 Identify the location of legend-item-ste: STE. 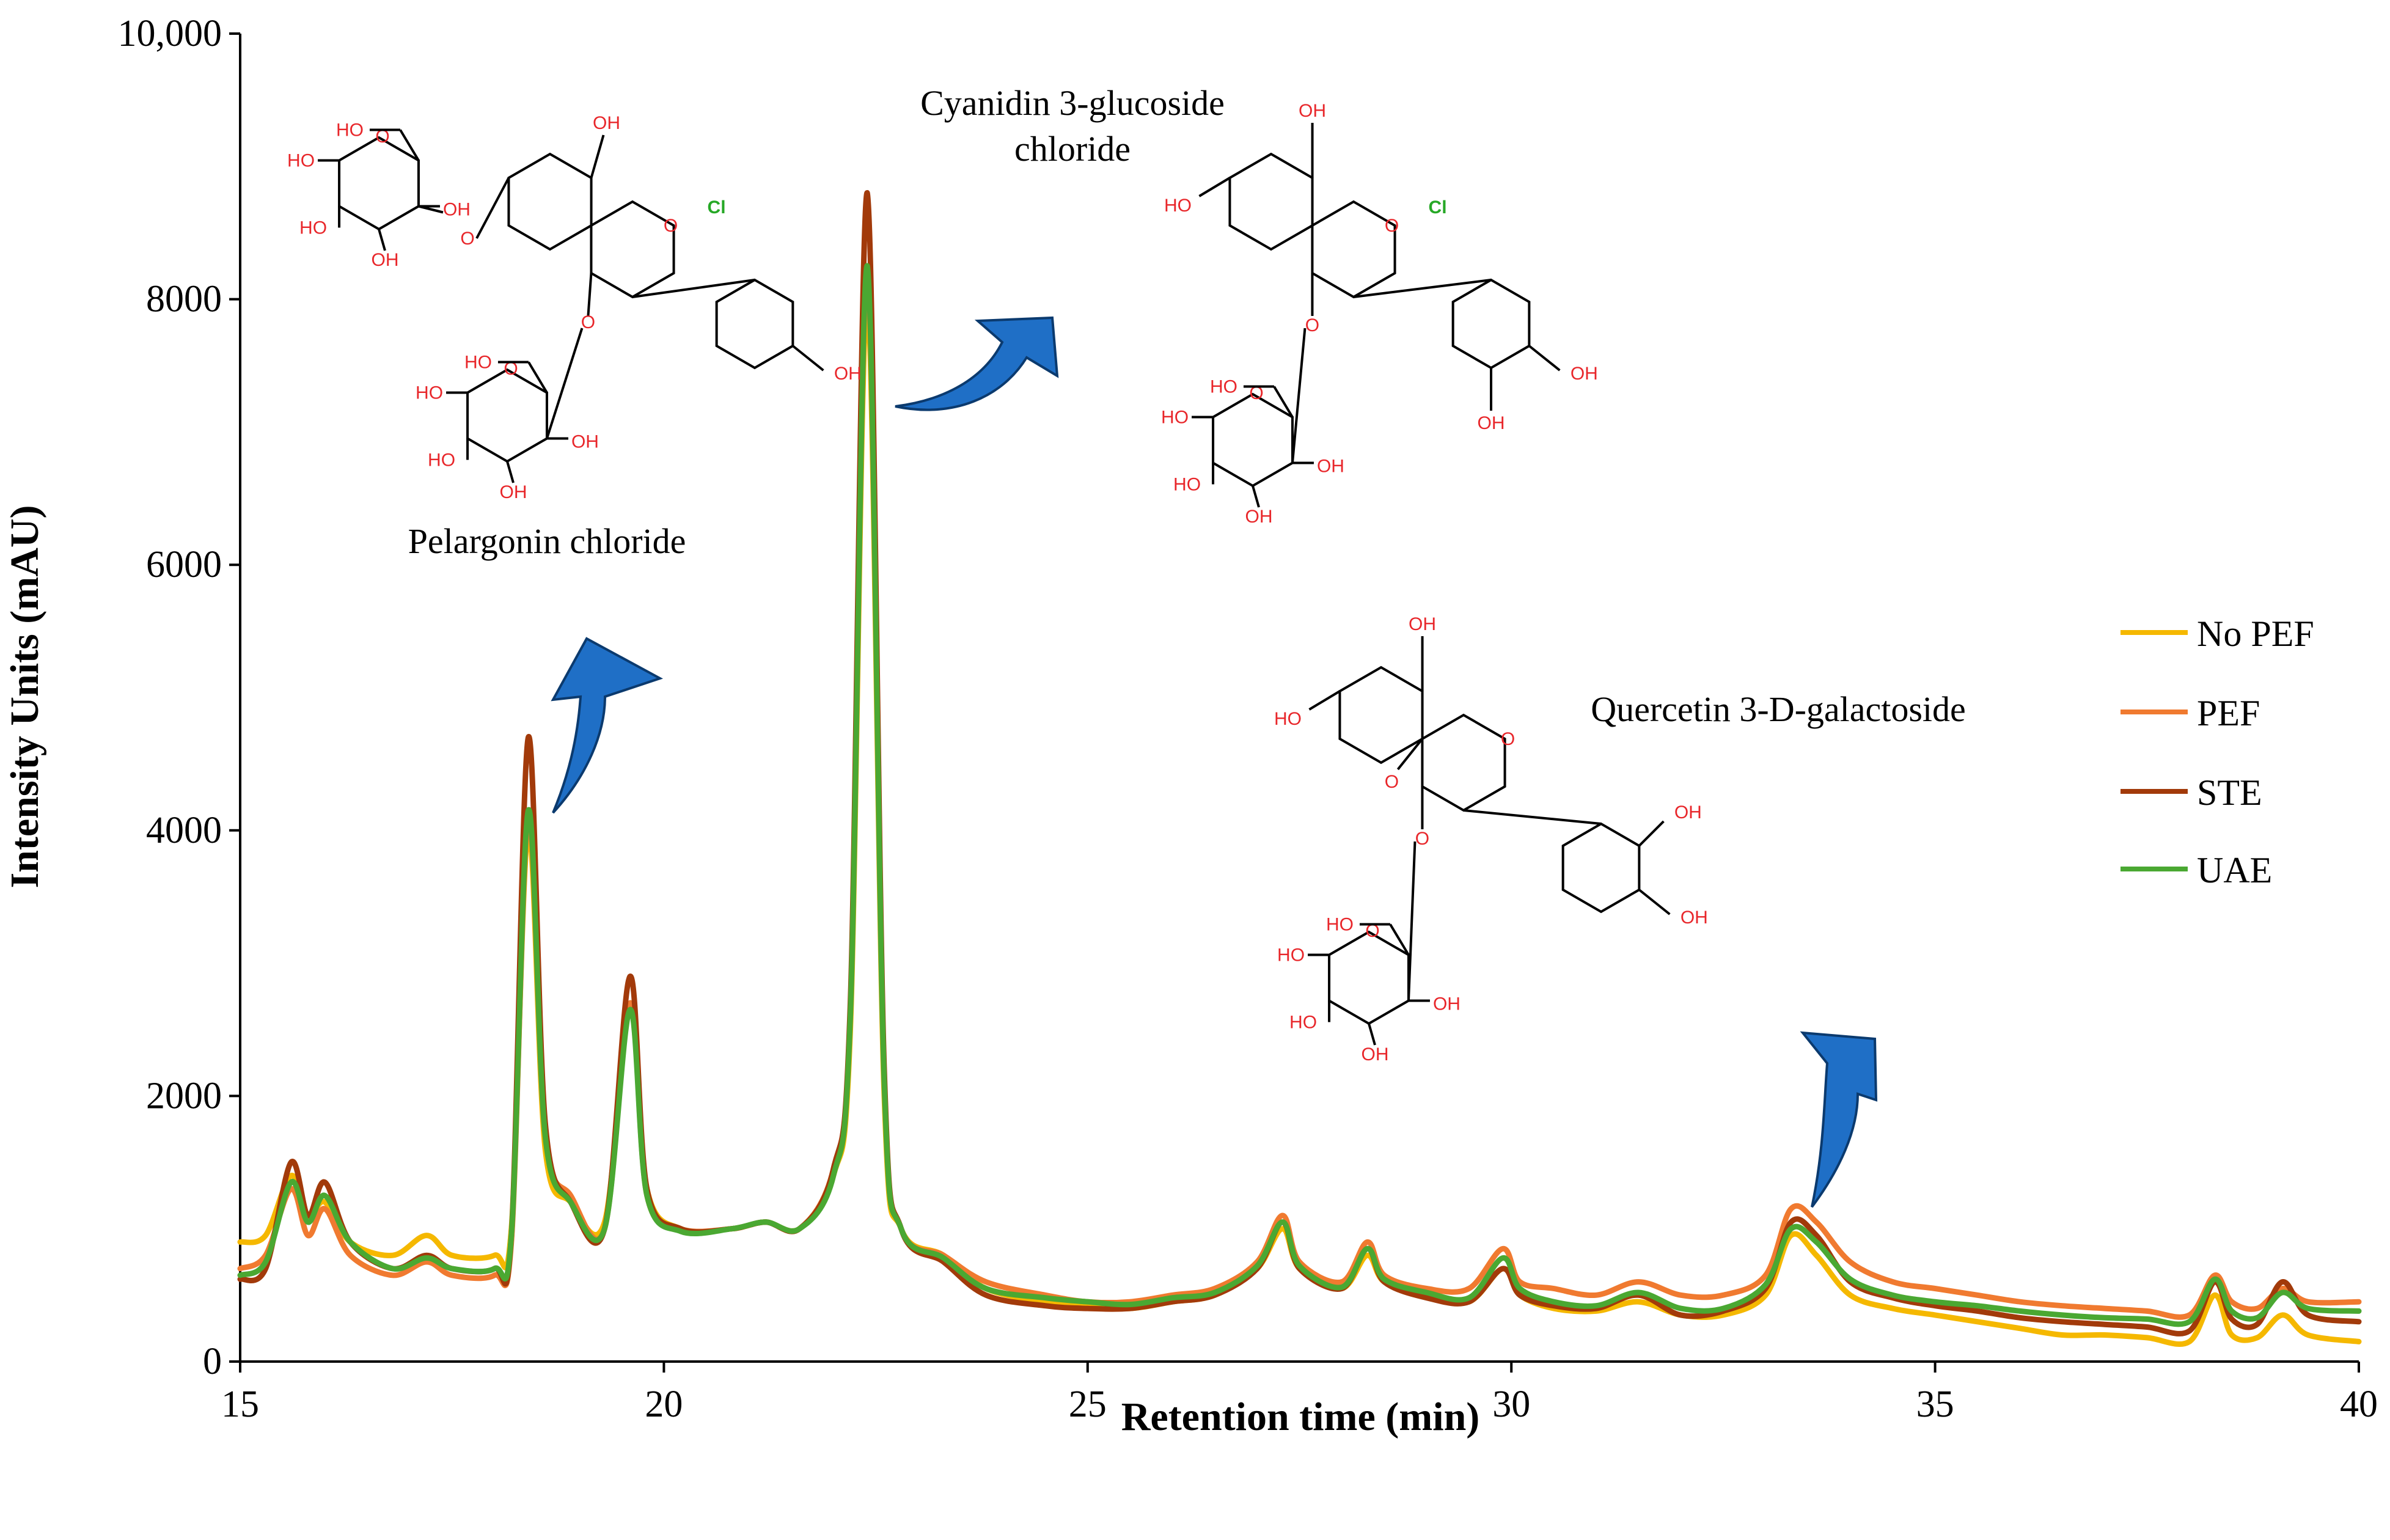
(2191, 793).